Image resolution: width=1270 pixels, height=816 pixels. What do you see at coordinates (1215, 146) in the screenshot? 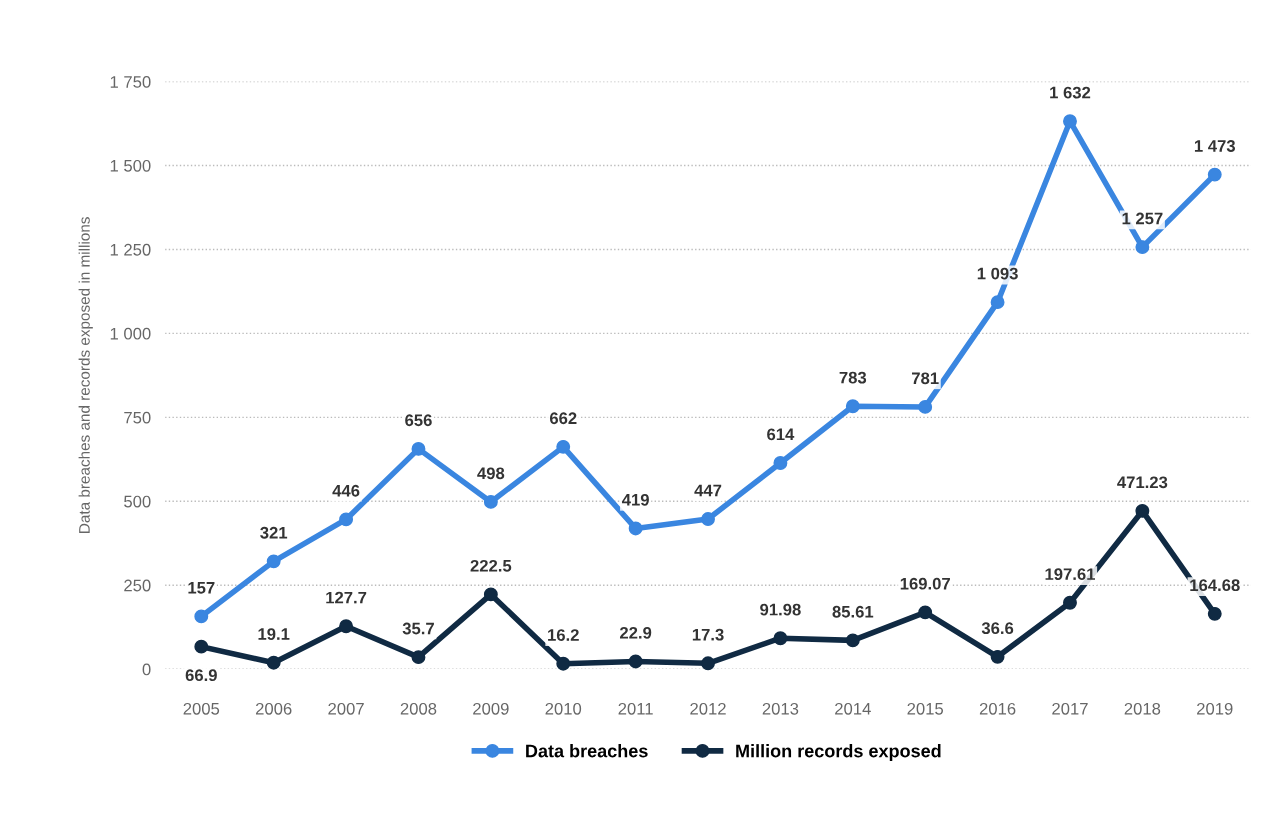
I see `data-label: 1 473` at bounding box center [1215, 146].